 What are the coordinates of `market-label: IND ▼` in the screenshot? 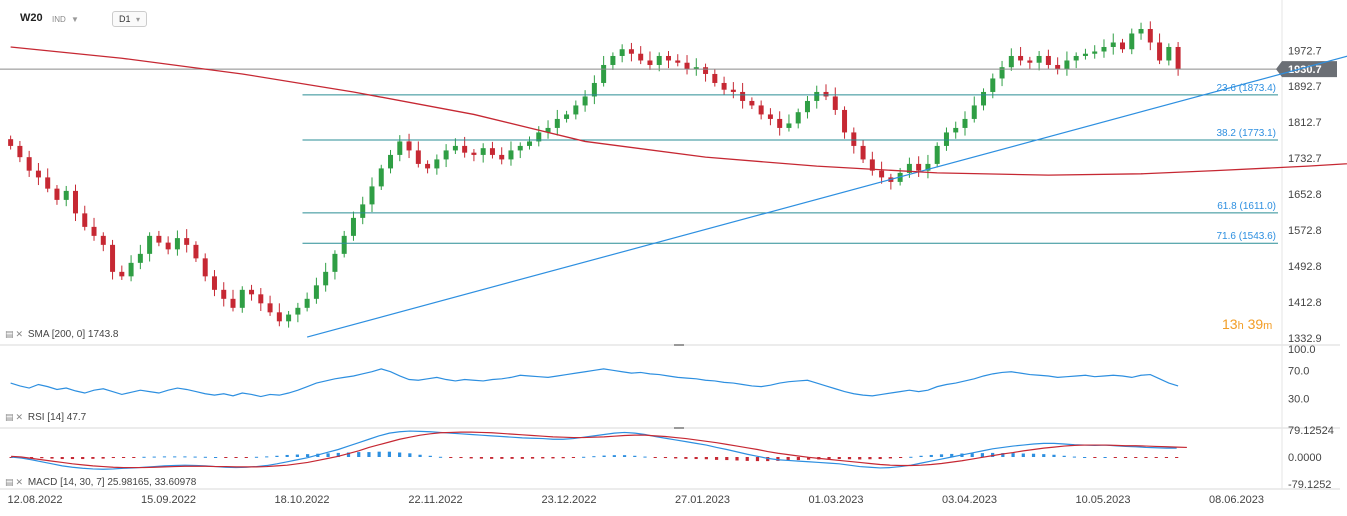 It's located at (65, 19).